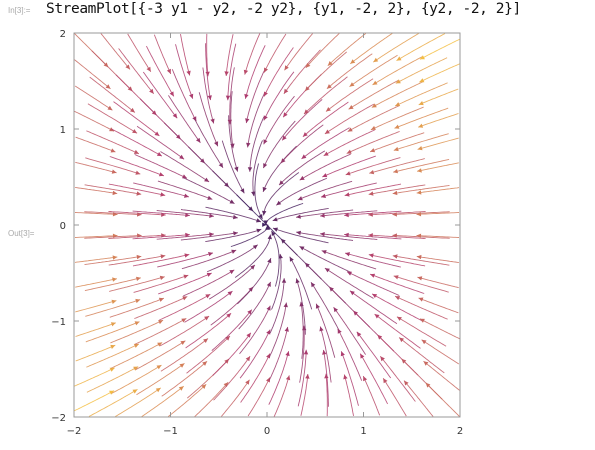 Image resolution: width=595 pixels, height=450 pixels. Describe the element at coordinates (58, 418) in the screenshot. I see `y-tick-label: −2` at that location.